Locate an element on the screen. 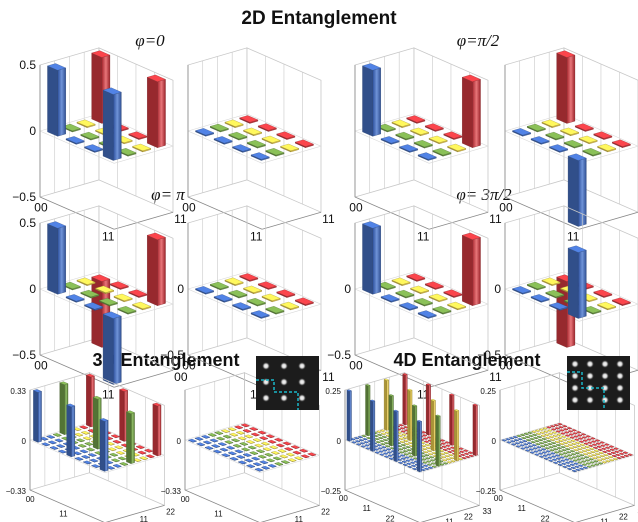 The height and width of the screenshot is (522, 638). z-tick-label: 0 is located at coordinates (24, 441).